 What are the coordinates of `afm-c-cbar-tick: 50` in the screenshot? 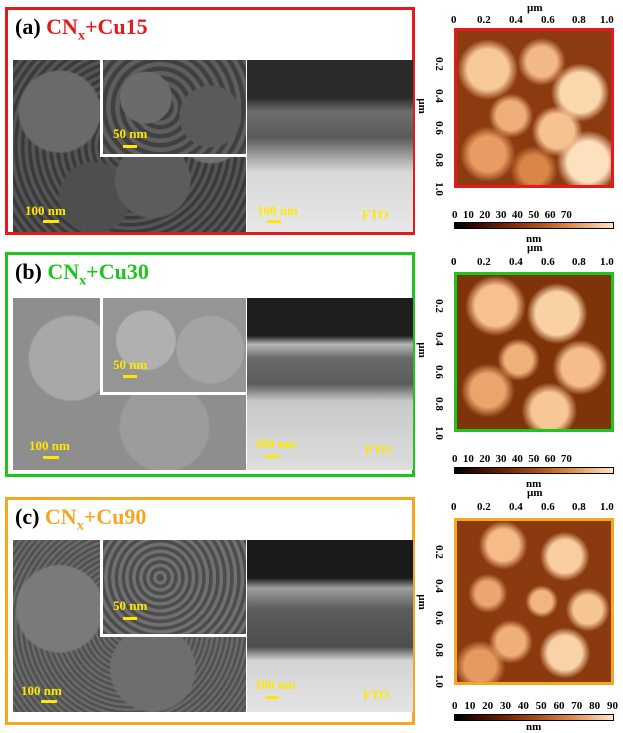 It's located at (541, 706).